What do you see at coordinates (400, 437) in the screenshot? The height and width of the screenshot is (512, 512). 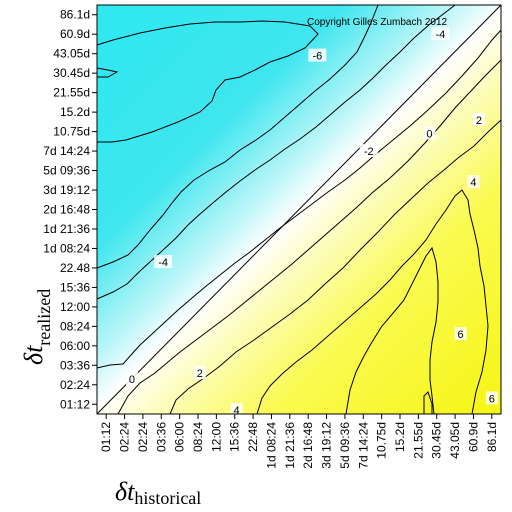 I see `x-tick-label: 15.2d` at bounding box center [400, 437].